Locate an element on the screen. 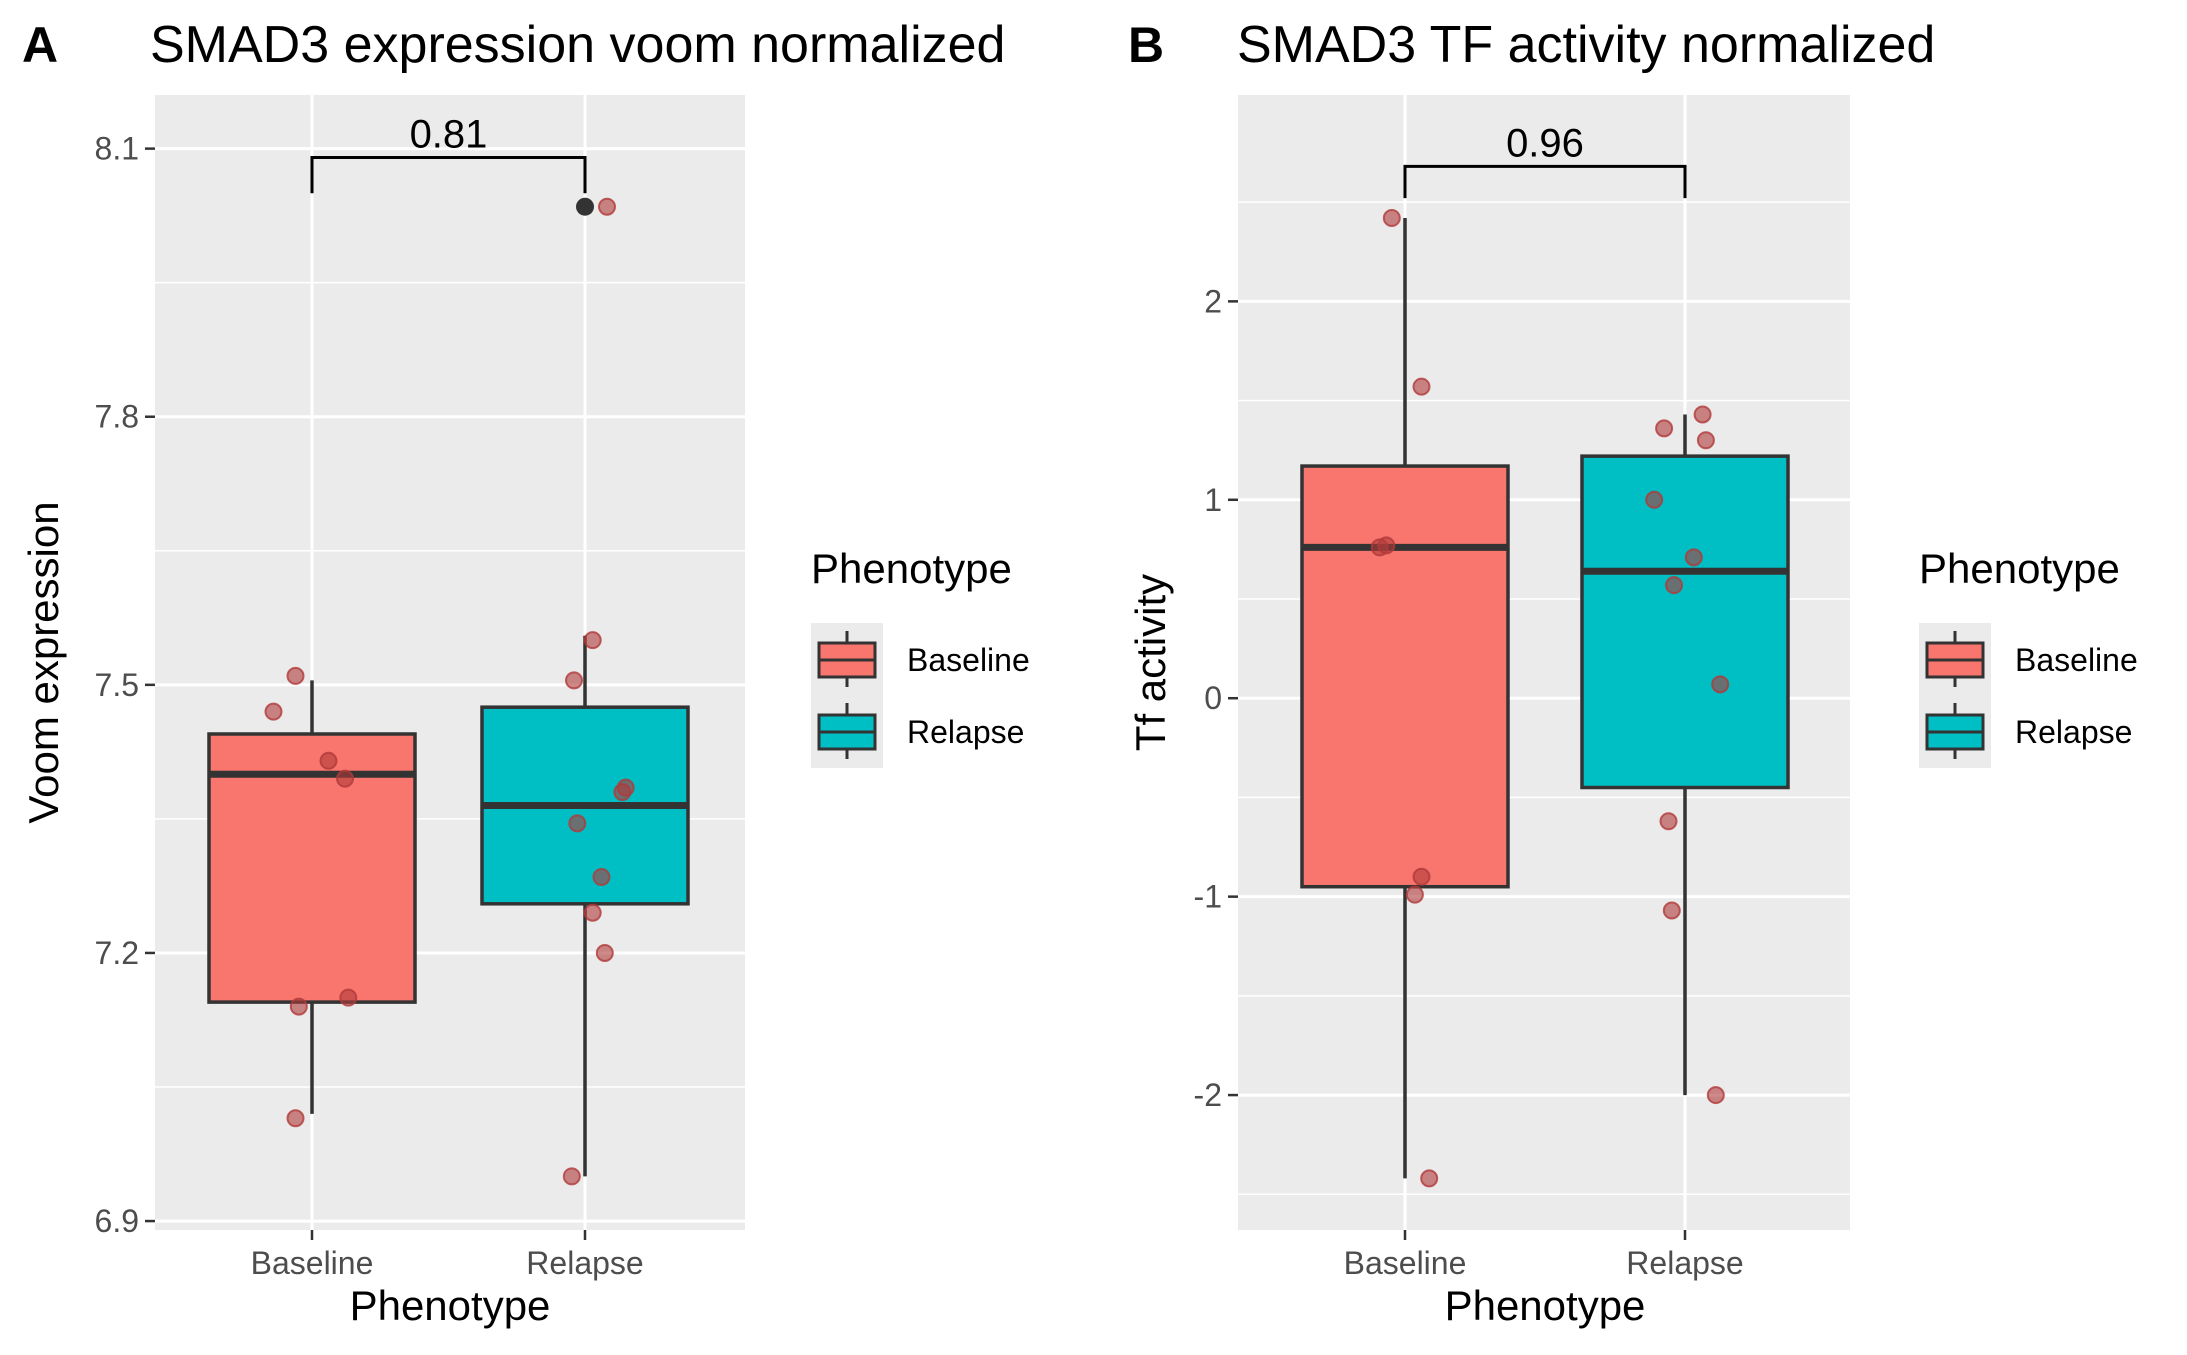 The image size is (2187, 1355). p-value-label: 0.81 is located at coordinates (449, 135).